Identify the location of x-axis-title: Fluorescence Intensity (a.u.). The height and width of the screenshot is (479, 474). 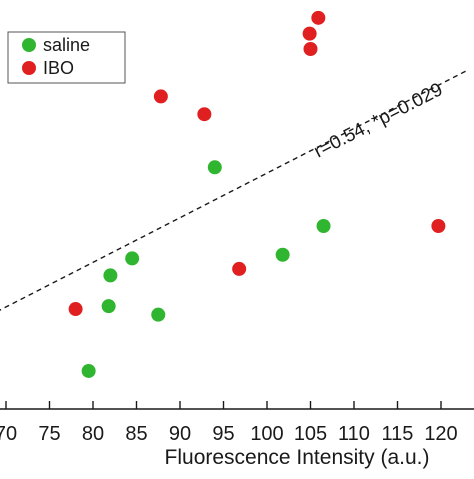
(297, 457).